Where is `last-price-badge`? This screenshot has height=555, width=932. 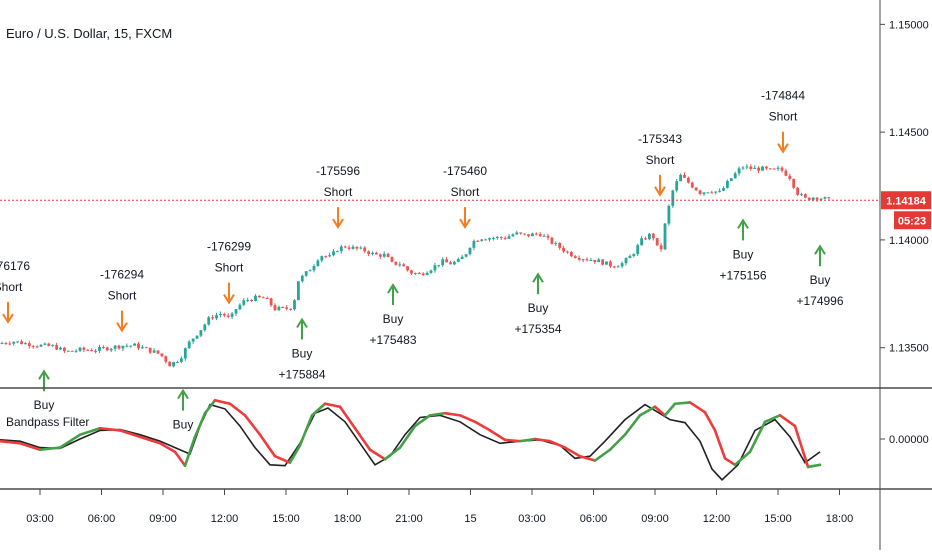
last-price-badge is located at coordinates (906, 200).